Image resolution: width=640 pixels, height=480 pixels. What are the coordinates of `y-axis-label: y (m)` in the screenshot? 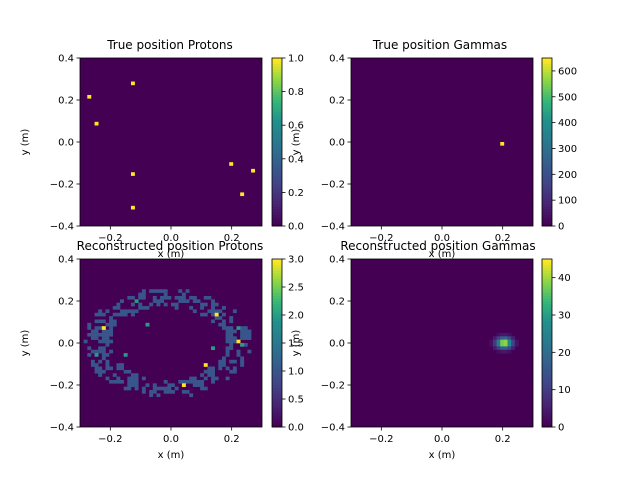 It's located at (25, 142).